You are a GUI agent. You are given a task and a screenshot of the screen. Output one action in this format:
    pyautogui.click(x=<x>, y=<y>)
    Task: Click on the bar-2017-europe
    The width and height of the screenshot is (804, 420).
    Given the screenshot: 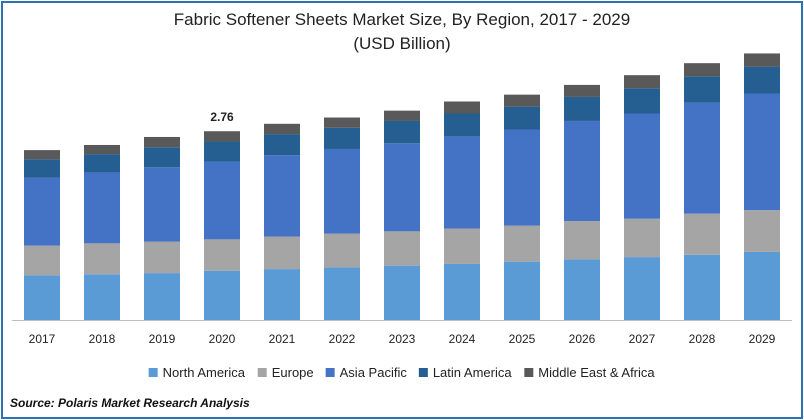 What is the action you would take?
    pyautogui.click(x=42, y=260)
    